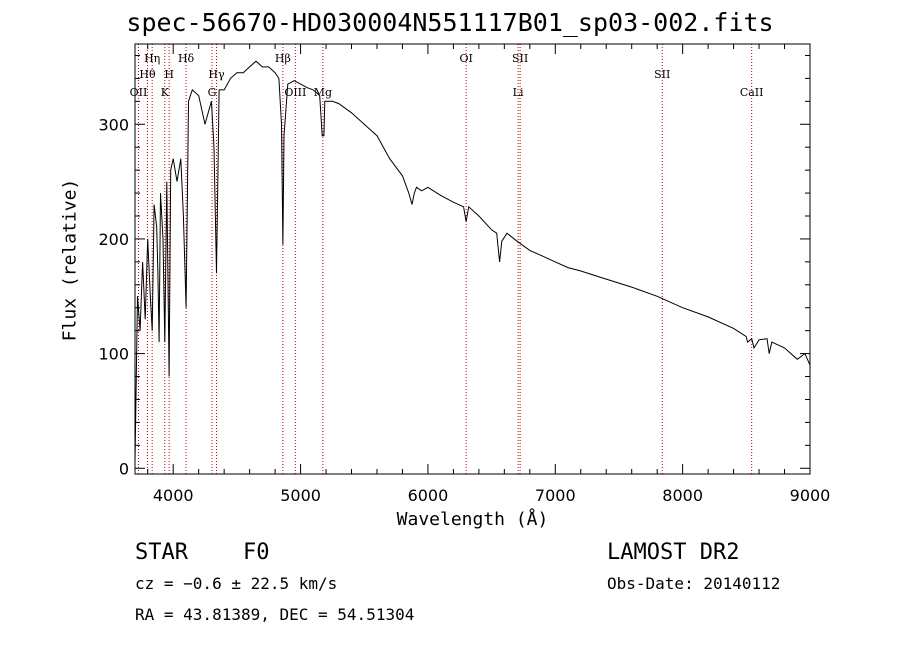 Image resolution: width=900 pixels, height=649 pixels. What do you see at coordinates (139, 92) in the screenshot?
I see `spectral-line-label: OII` at bounding box center [139, 92].